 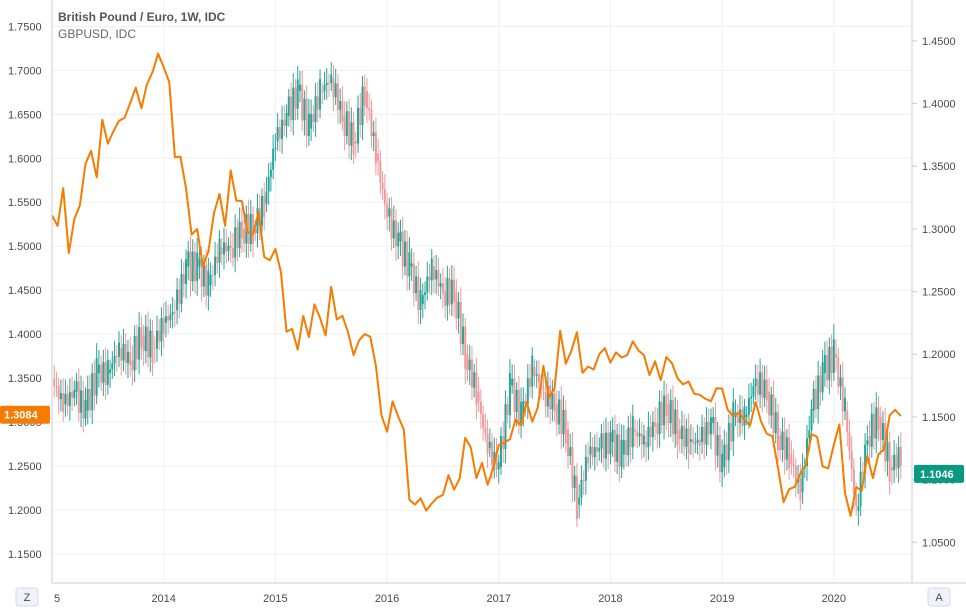 What do you see at coordinates (25, 379) in the screenshot?
I see `left-tick-label: 1.3500` at bounding box center [25, 379].